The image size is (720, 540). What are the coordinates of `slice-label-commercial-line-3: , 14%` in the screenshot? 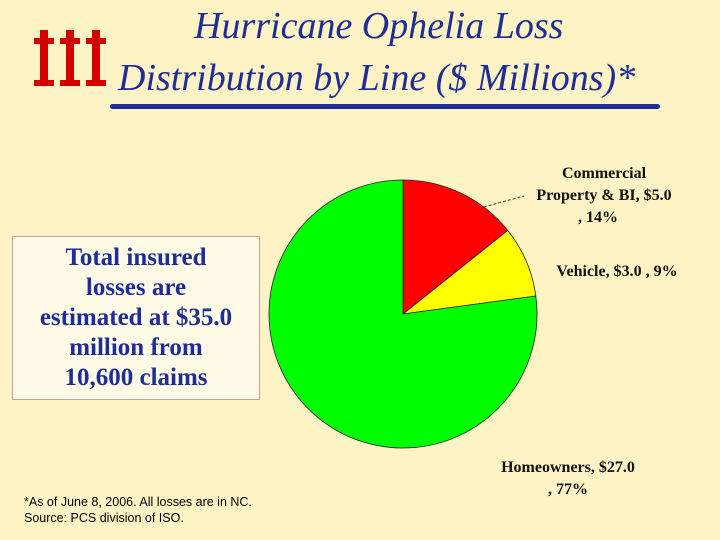 It's located at (598, 217).